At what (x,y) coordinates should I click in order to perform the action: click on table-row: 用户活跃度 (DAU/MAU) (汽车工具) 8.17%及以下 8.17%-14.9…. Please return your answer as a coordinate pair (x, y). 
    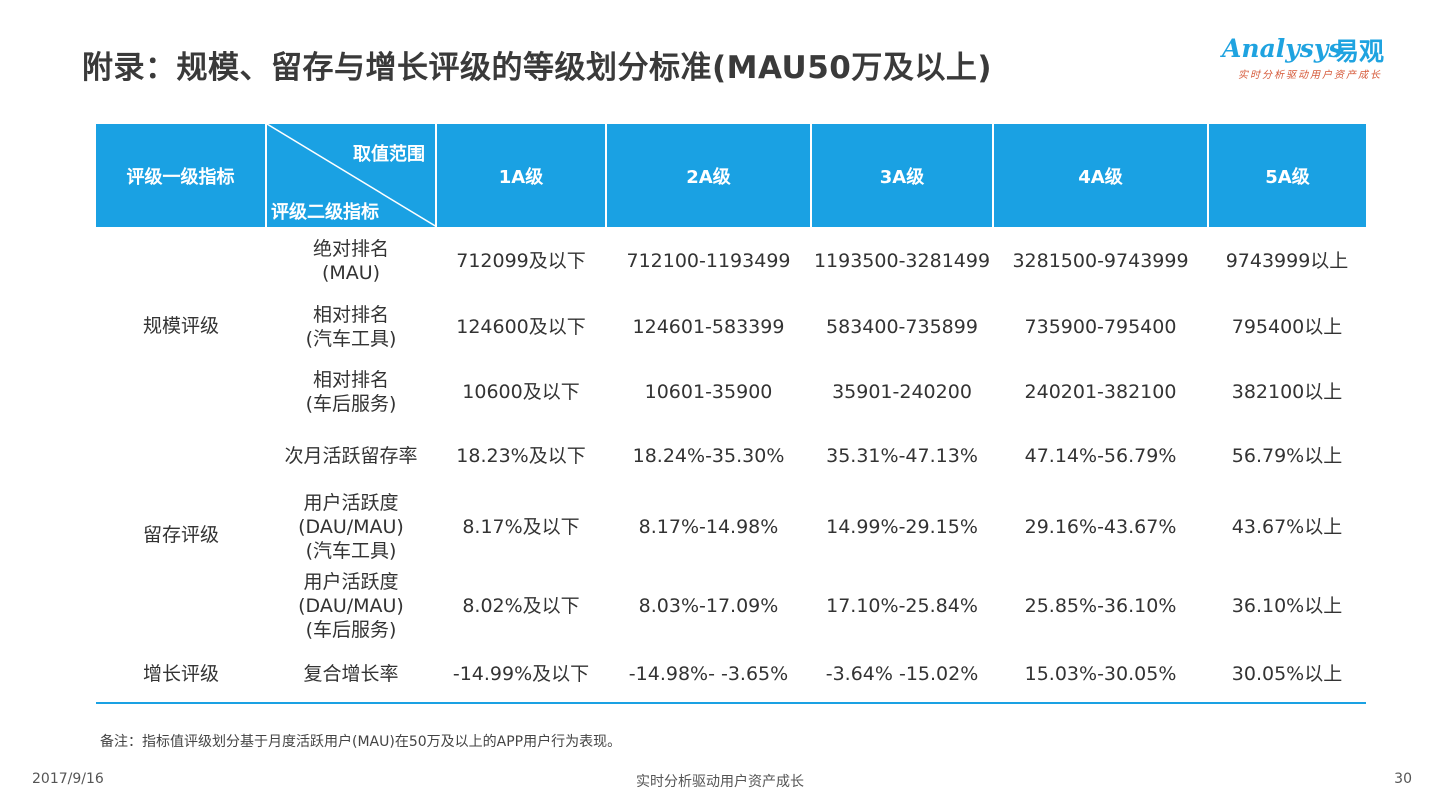
    Looking at the image, I should click on (731, 527).